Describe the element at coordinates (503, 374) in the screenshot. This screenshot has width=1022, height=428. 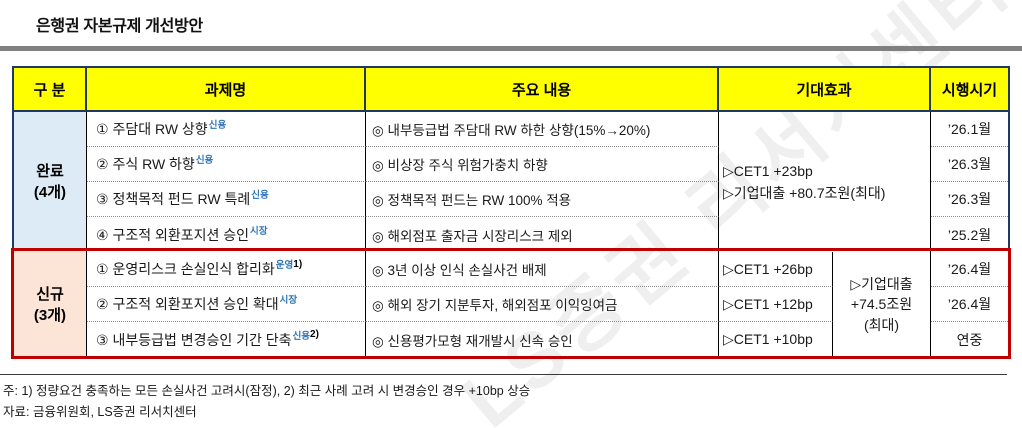
I see `footer-divider` at that location.